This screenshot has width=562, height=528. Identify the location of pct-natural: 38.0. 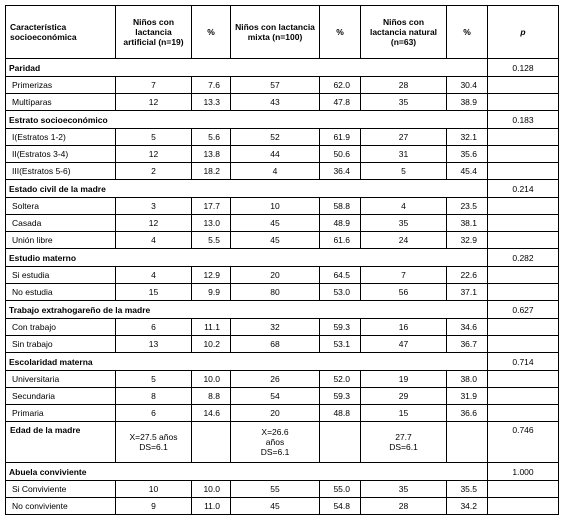
(467, 379).